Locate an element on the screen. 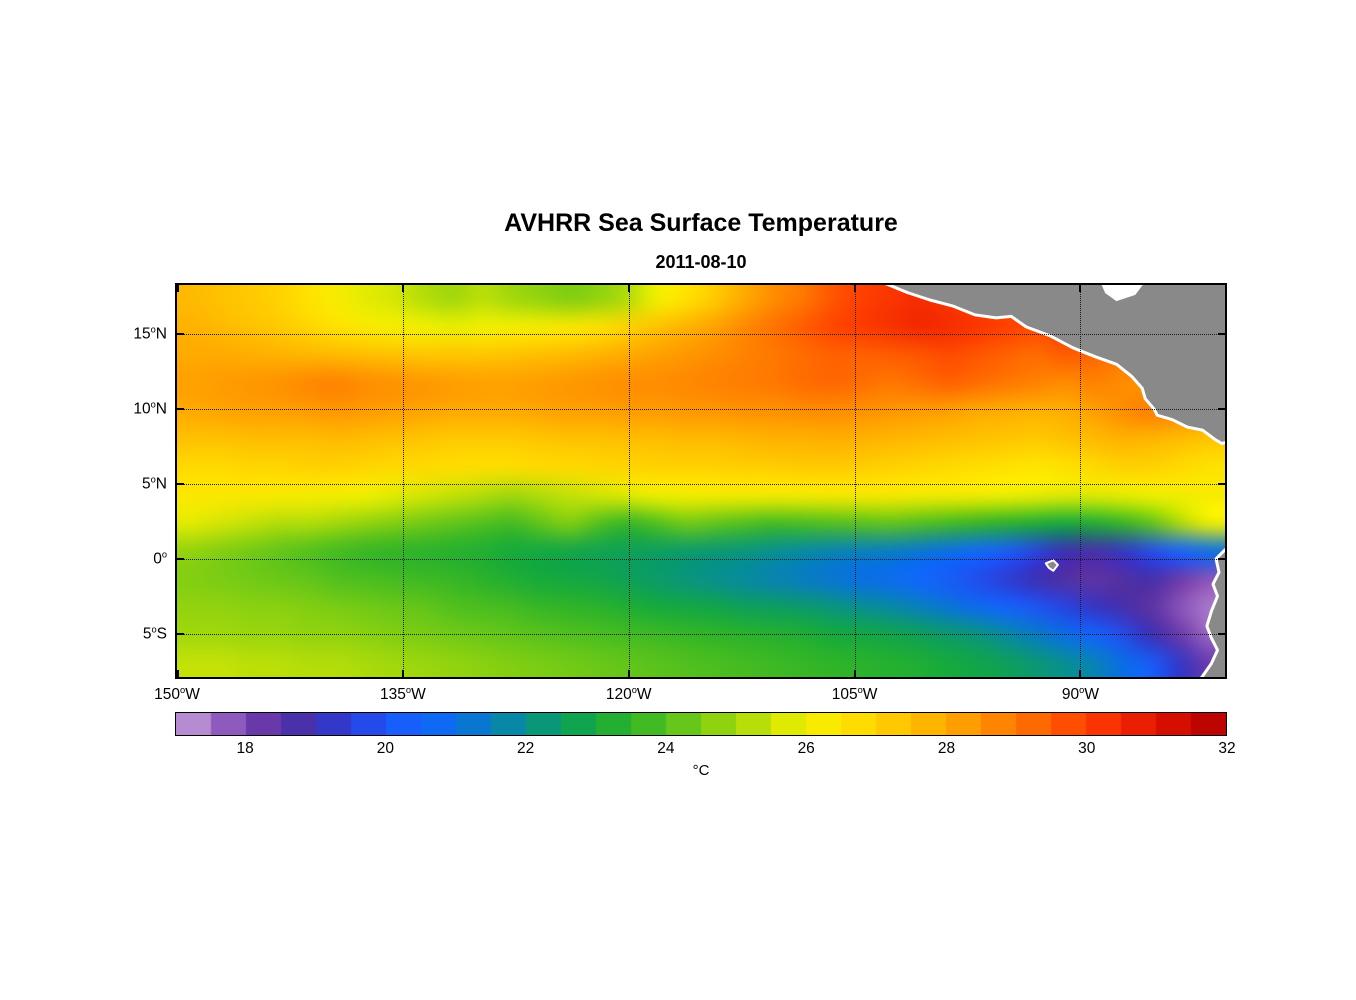 The height and width of the screenshot is (1000, 1356). y-axis-tick-label: 5oS is located at coordinates (154, 633).